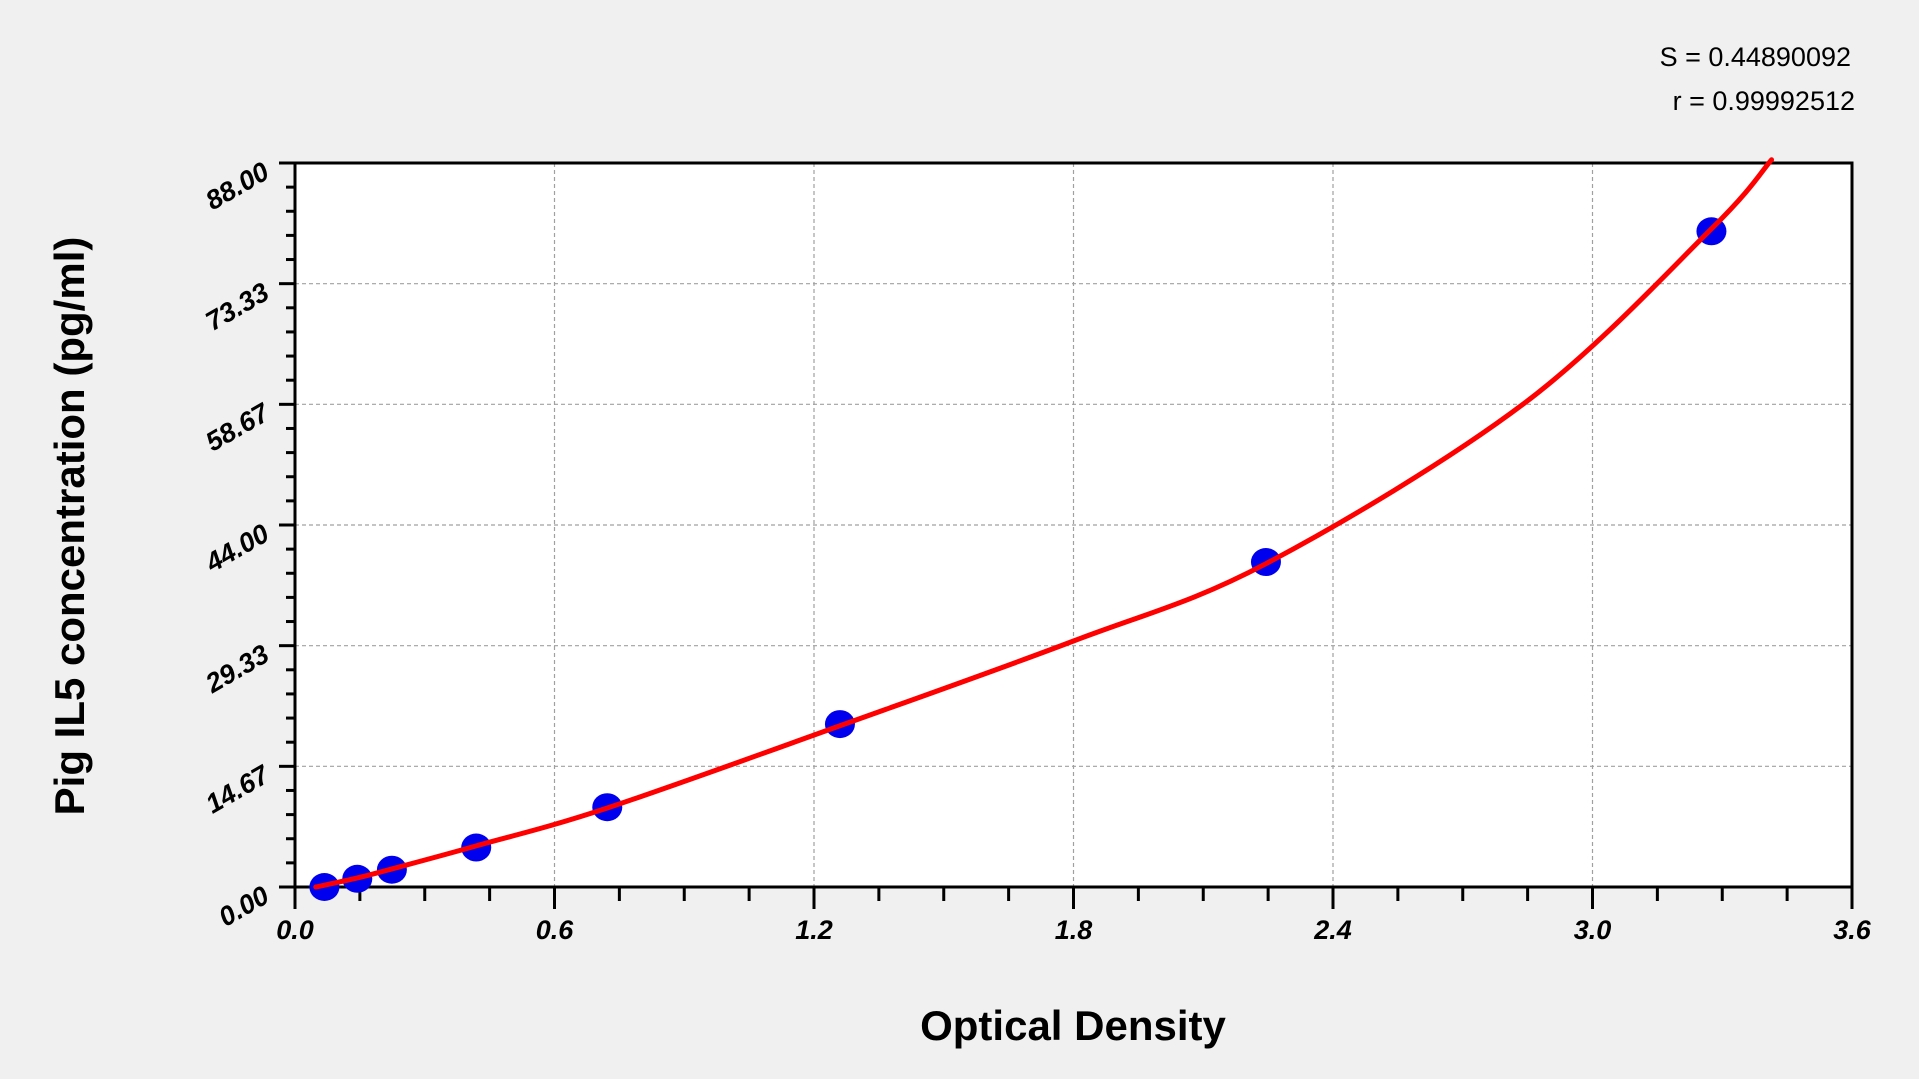  What do you see at coordinates (237, 548) in the screenshot?
I see `y-tick-label: 44.00` at bounding box center [237, 548].